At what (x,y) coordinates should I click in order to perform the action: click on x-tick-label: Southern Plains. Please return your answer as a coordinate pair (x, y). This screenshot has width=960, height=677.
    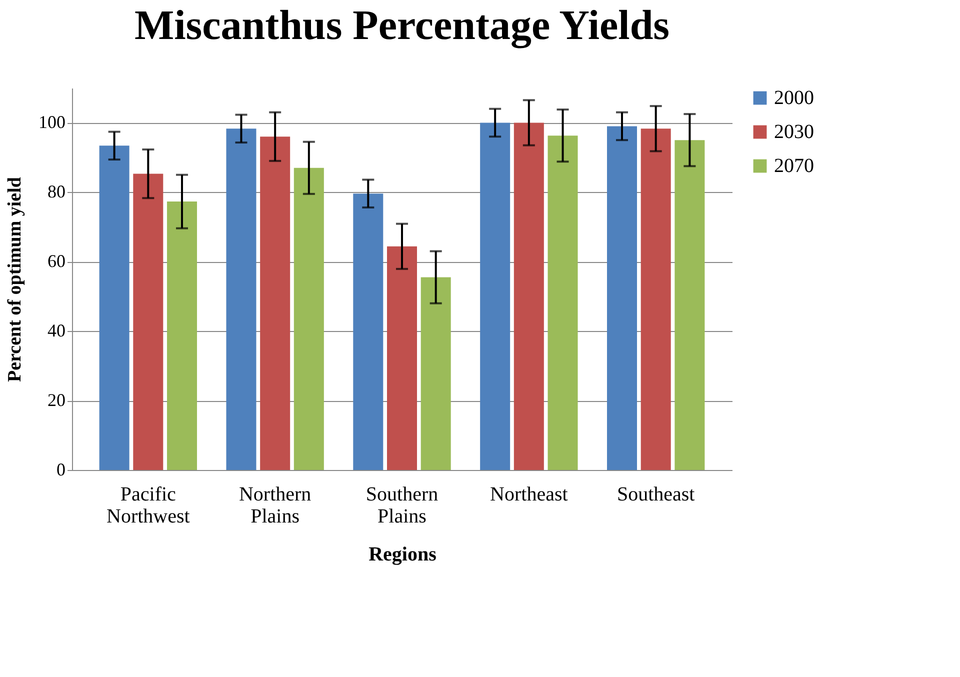
    Looking at the image, I should click on (402, 506).